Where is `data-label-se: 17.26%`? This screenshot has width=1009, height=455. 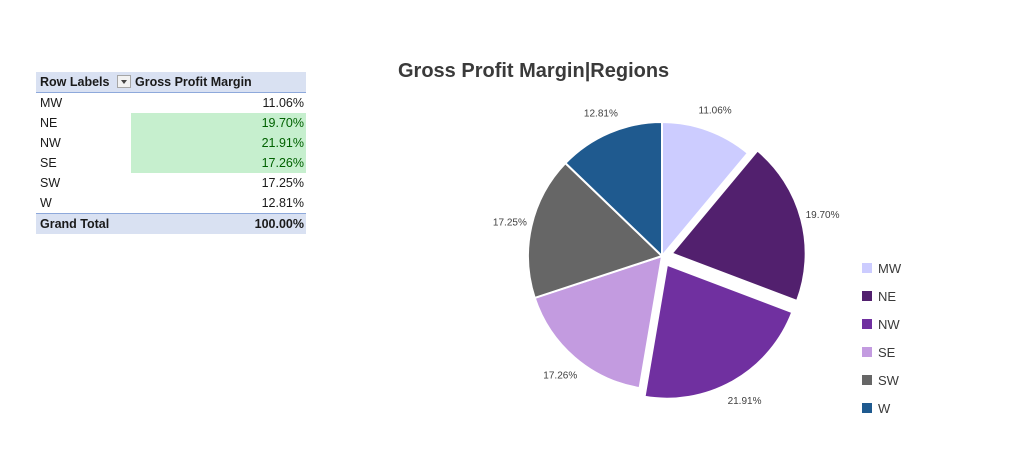 data-label-se: 17.26% is located at coordinates (560, 375).